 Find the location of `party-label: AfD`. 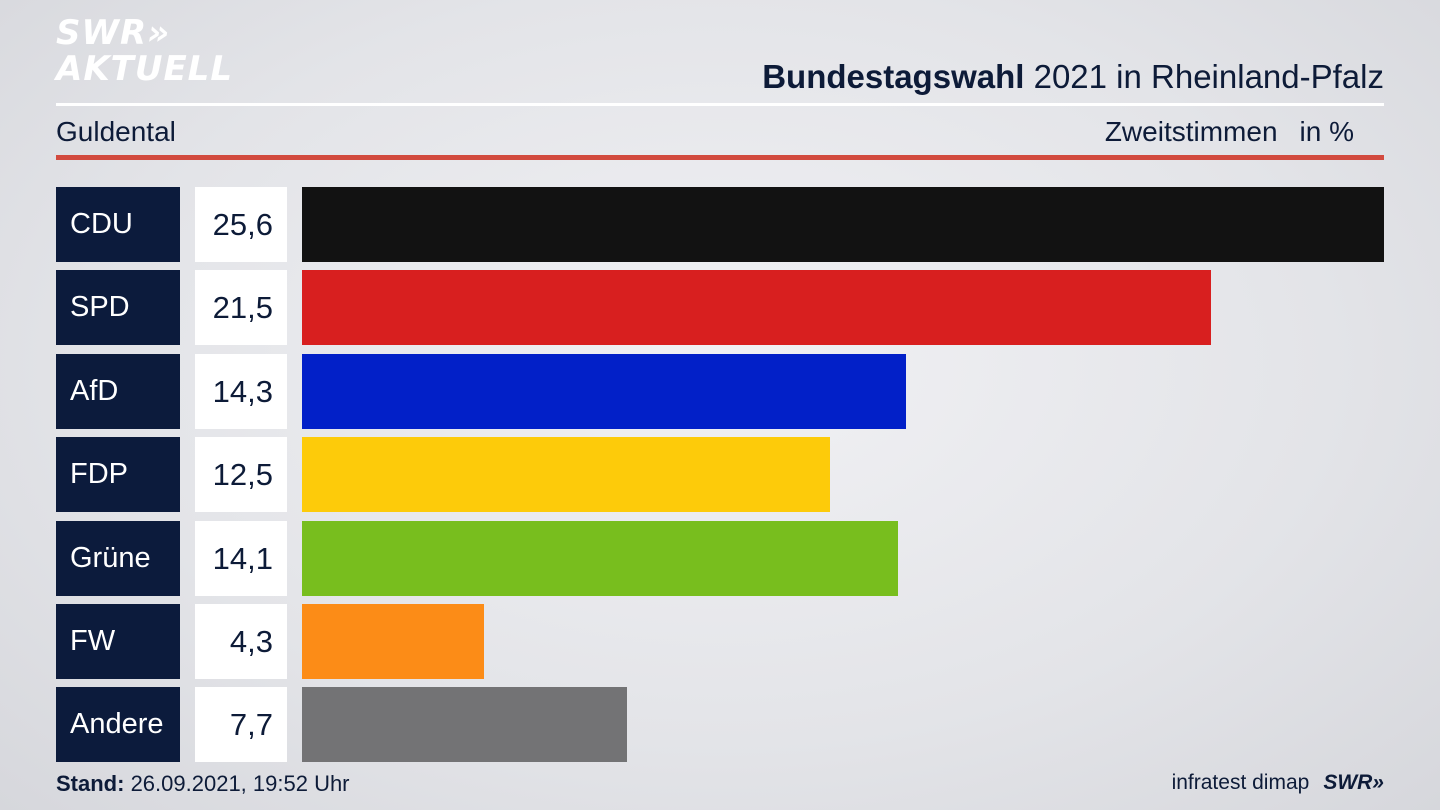

party-label: AfD is located at coordinates (118, 391).